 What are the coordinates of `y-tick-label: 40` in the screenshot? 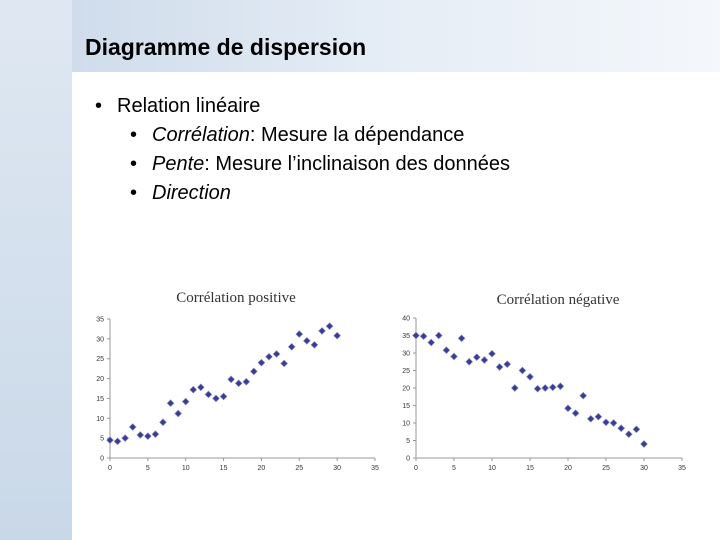 It's located at (406, 319).